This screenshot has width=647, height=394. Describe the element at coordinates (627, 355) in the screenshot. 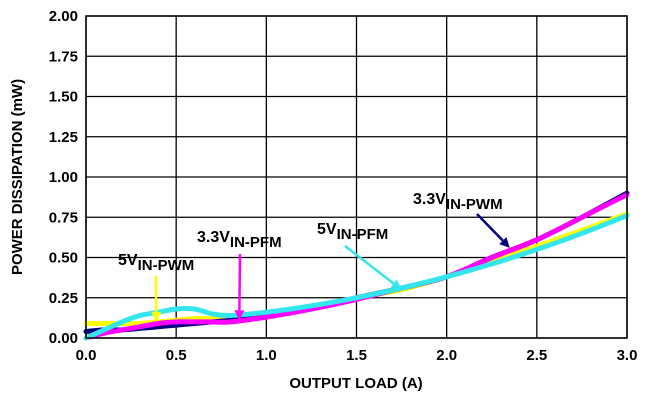

I see `x-tick-label: 3.0` at that location.